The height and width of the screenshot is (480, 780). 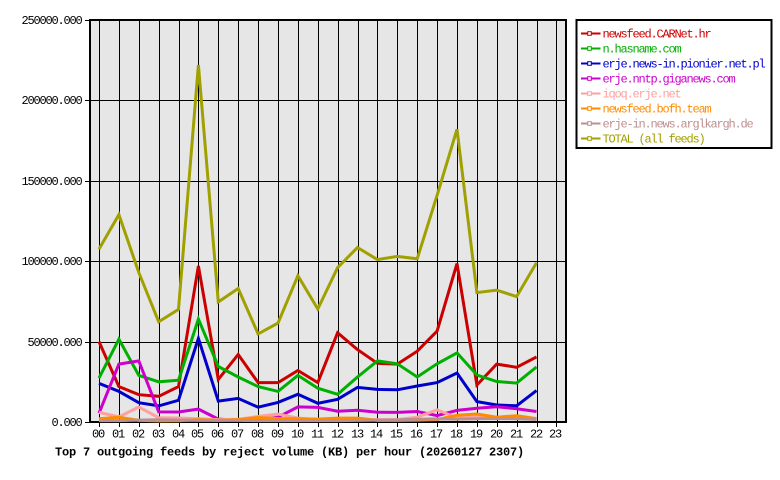 What do you see at coordinates (138, 435) in the screenshot?
I see `svg-text: 02` at bounding box center [138, 435].